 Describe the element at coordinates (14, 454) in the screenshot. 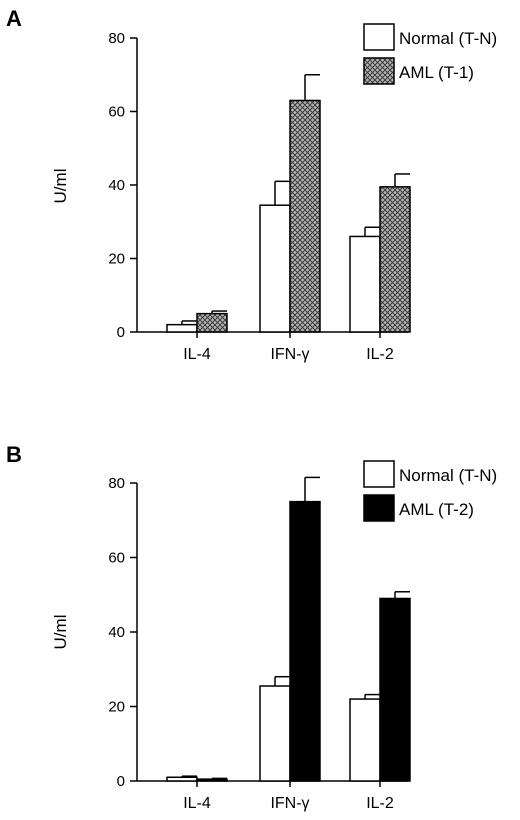

I see `panel-letter-b: B` at that location.